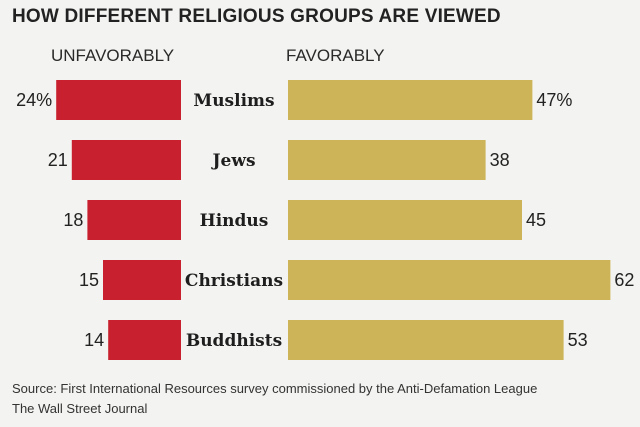 This screenshot has height=427, width=640. I want to click on unfavorable-bar-muslims, so click(119, 100).